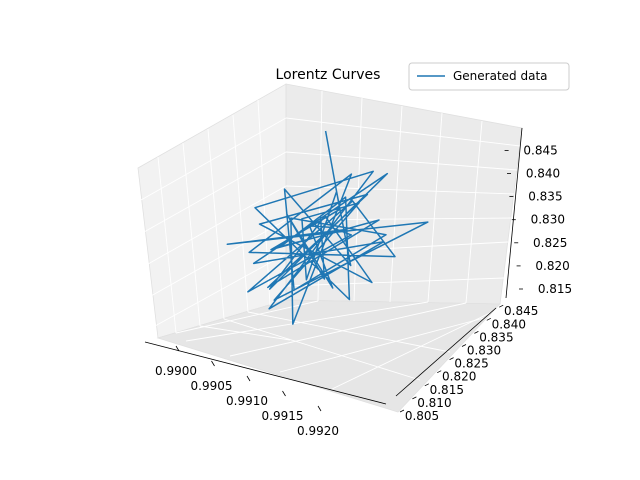 The height and width of the screenshot is (480, 640). I want to click on z-tick-label: 0.820, so click(552, 266).